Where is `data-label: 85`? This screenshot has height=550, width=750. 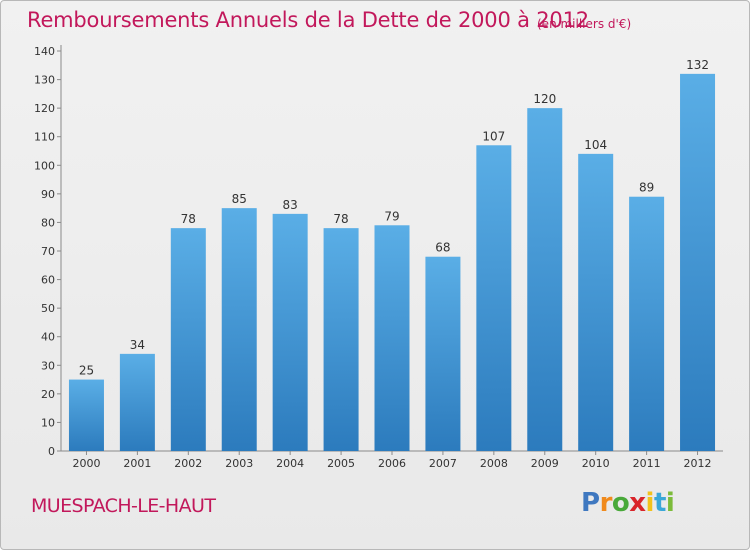 data-label: 85 is located at coordinates (239, 199).